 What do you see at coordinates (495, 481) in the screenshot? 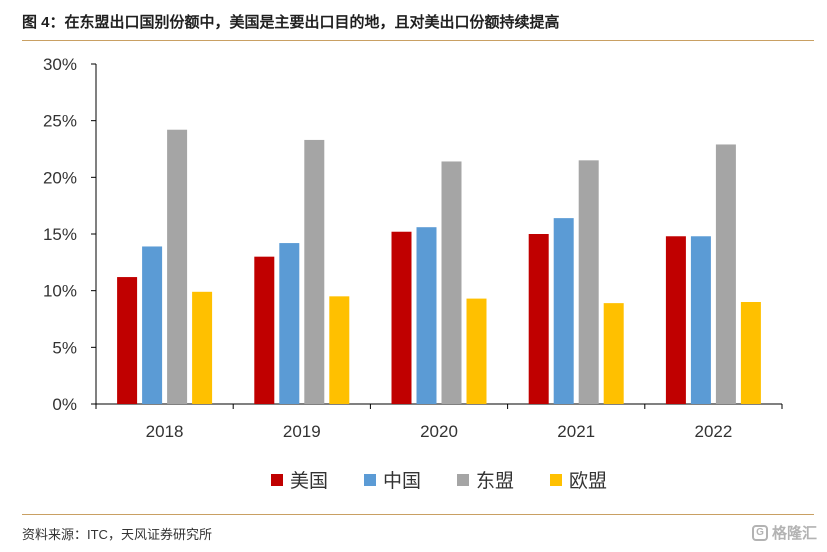
I see `legend-label-2: 东盟` at bounding box center [495, 481].